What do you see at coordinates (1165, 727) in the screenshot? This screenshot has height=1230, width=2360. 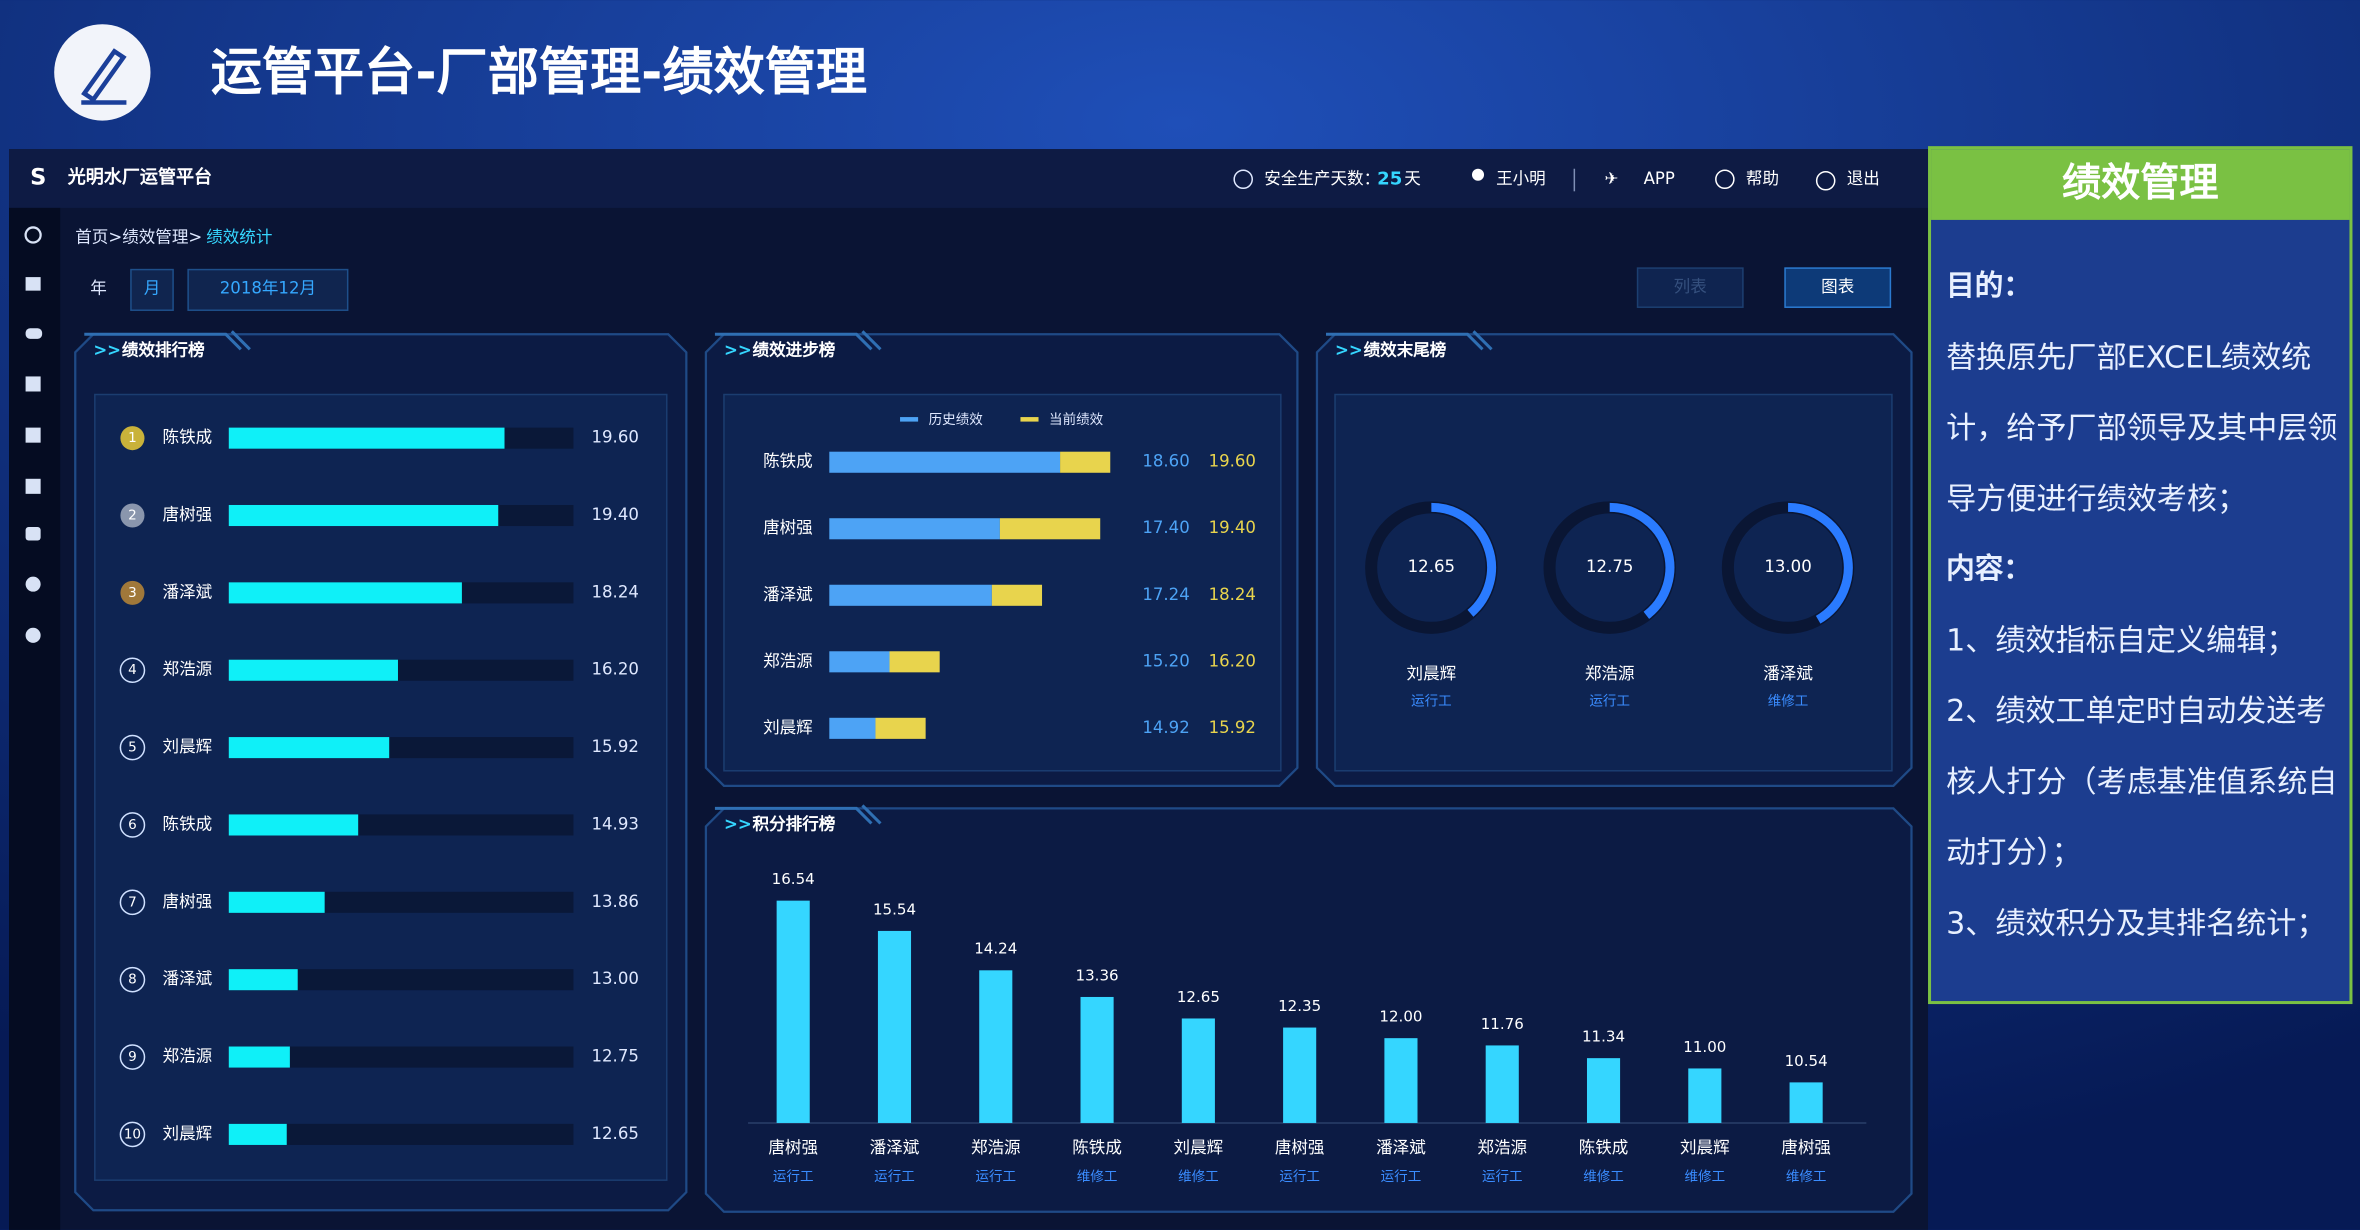 I see `history-label: 14.92` at bounding box center [1165, 727].